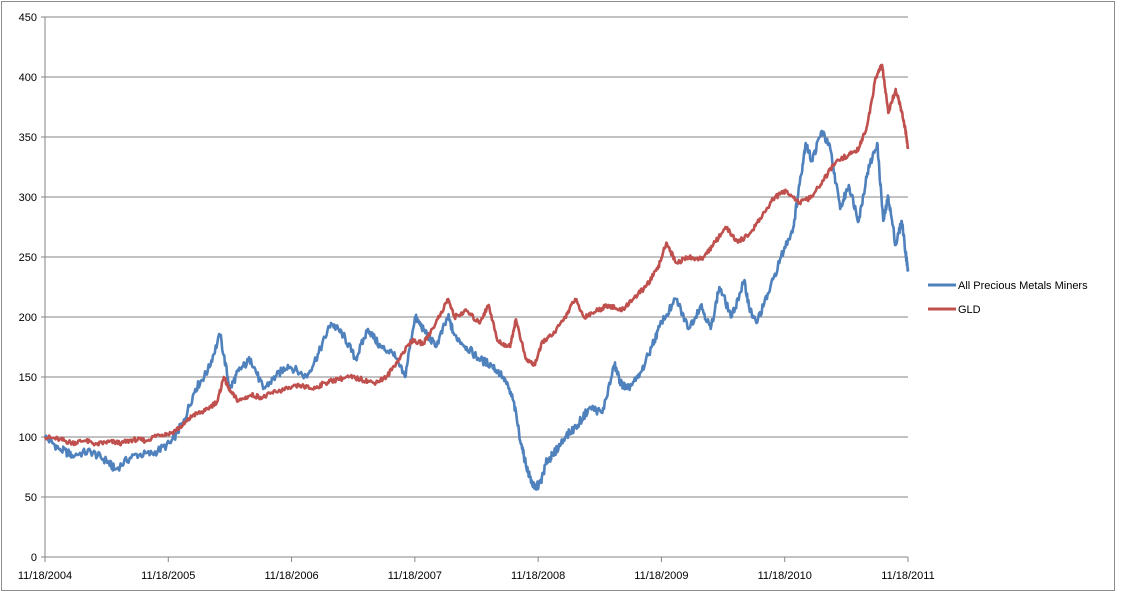 The height and width of the screenshot is (597, 1121). What do you see at coordinates (34, 558) in the screenshot?
I see `y-tick-label: 0` at bounding box center [34, 558].